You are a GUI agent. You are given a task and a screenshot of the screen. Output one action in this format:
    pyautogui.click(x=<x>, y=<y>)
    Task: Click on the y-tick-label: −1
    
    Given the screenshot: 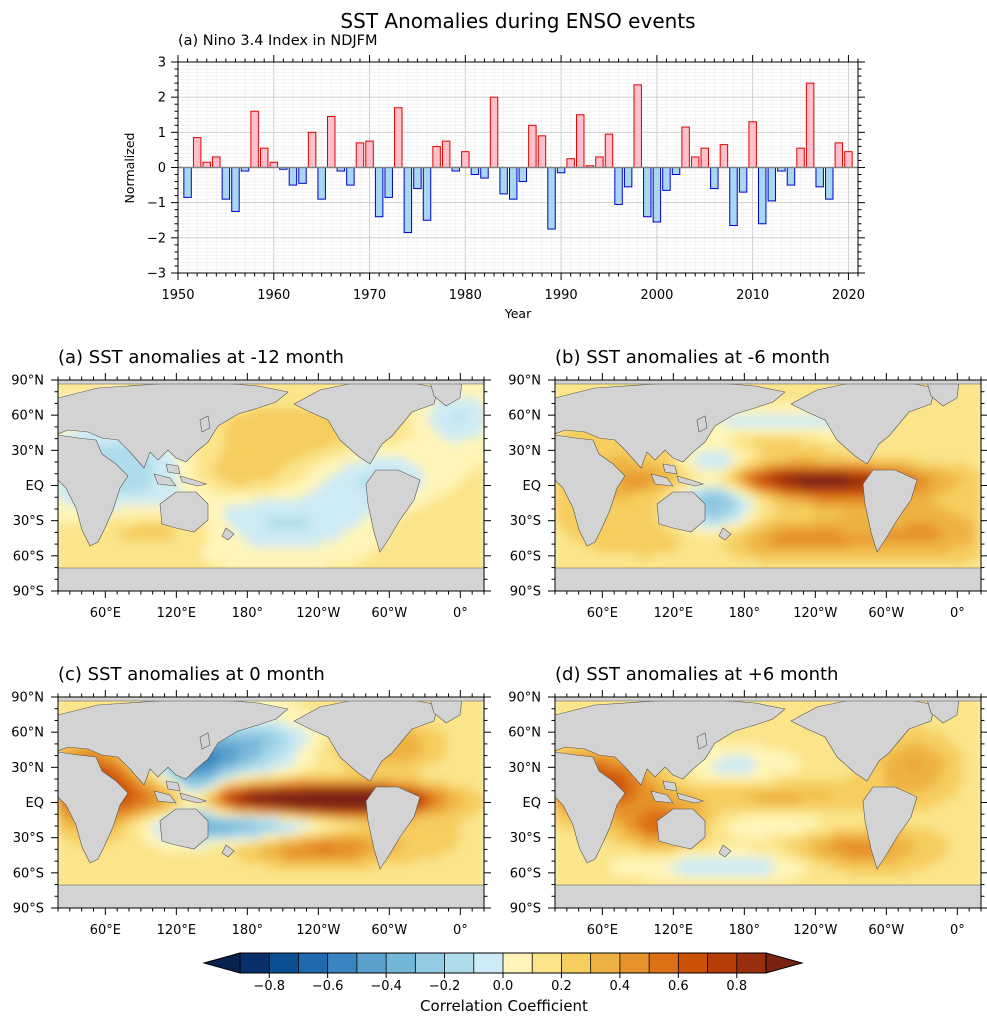 What is the action you would take?
    pyautogui.click(x=156, y=203)
    